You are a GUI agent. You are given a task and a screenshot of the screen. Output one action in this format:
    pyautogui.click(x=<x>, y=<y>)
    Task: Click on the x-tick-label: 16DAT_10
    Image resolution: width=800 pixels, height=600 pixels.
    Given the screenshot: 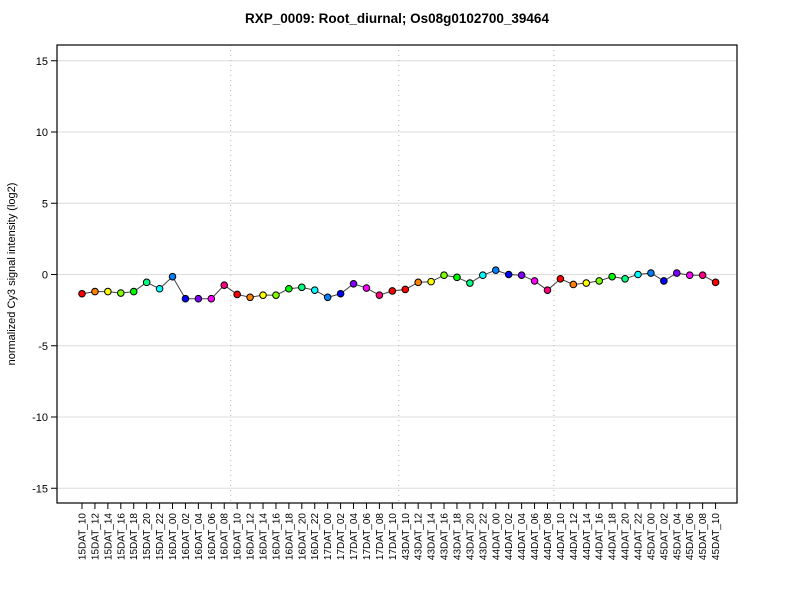 What is the action you would take?
    pyautogui.click(x=238, y=537)
    